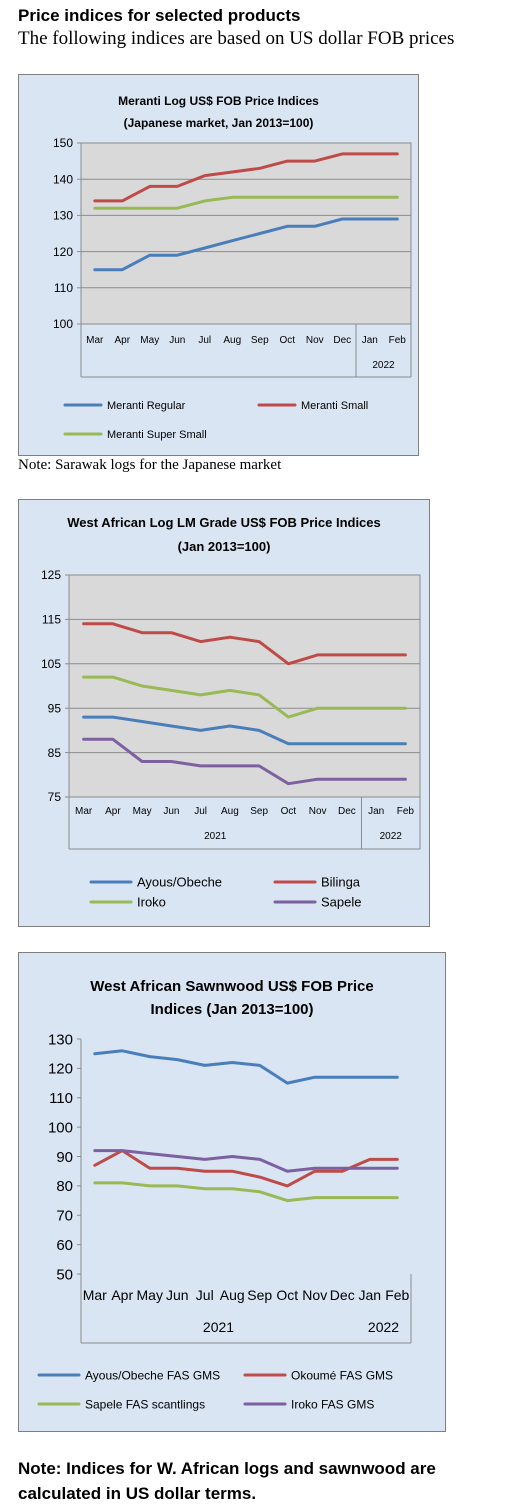 Image resolution: width=530 pixels, height=1511 pixels. Describe the element at coordinates (64, 1186) in the screenshot. I see `y-tick-label: 80` at that location.